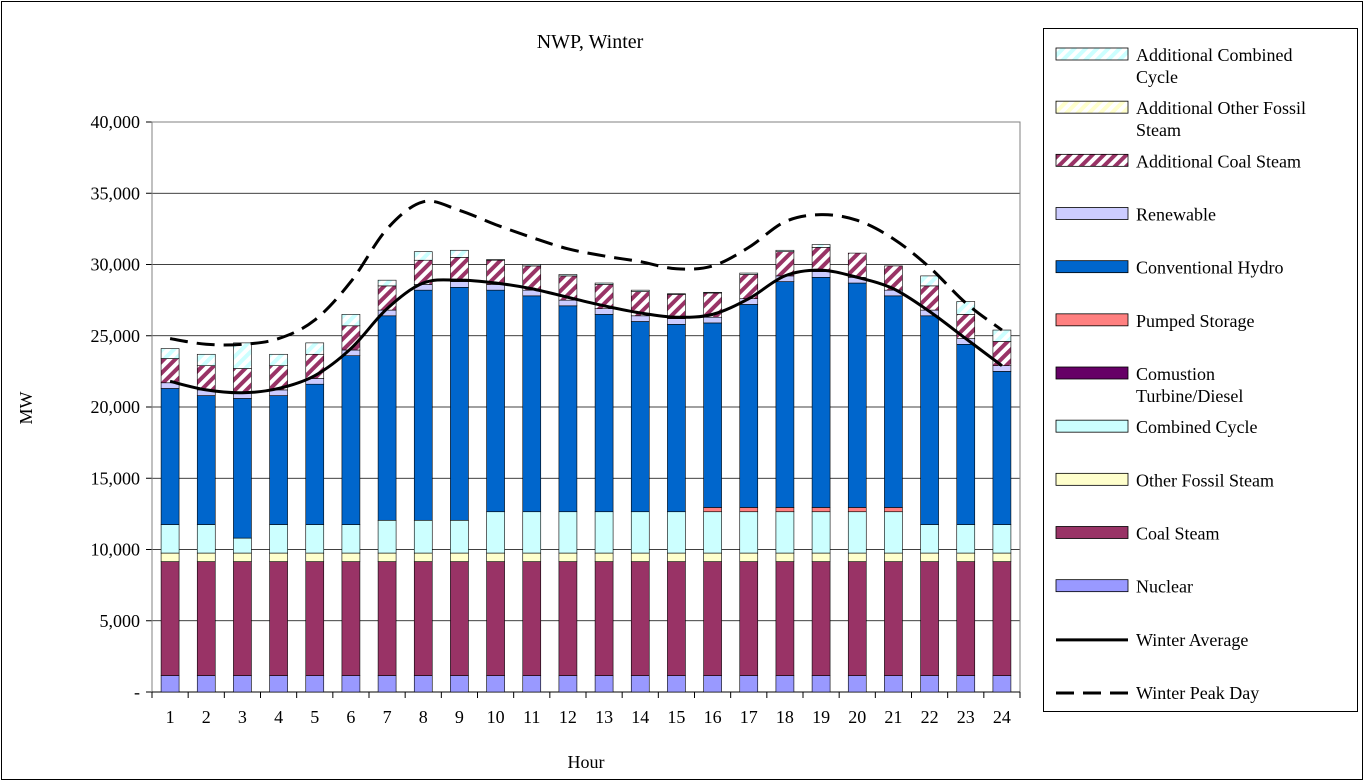 This screenshot has height=781, width=1364. Describe the element at coordinates (604, 717) in the screenshot. I see `x-tick-label: 13` at that location.